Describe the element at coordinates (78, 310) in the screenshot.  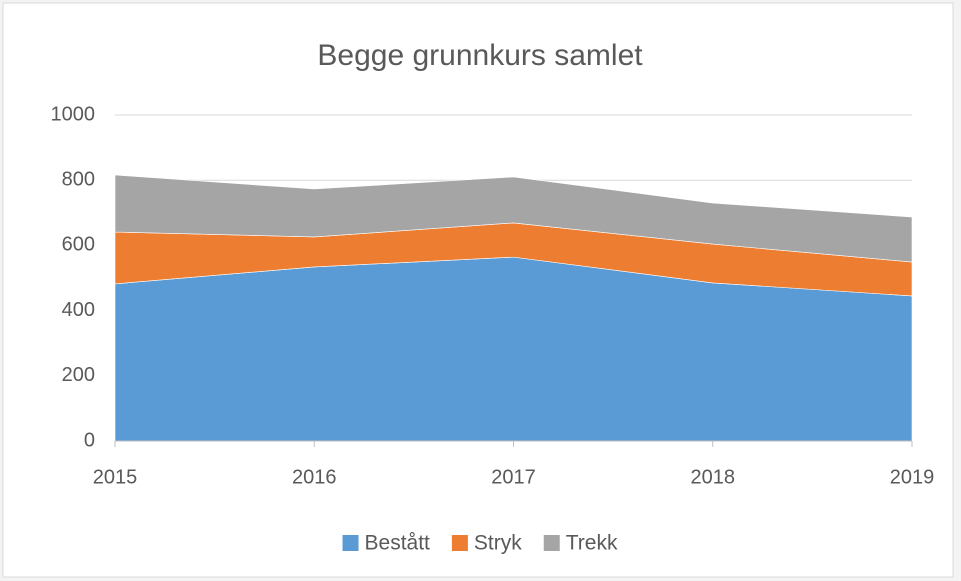
I see `y-tick-label: 400` at that location.